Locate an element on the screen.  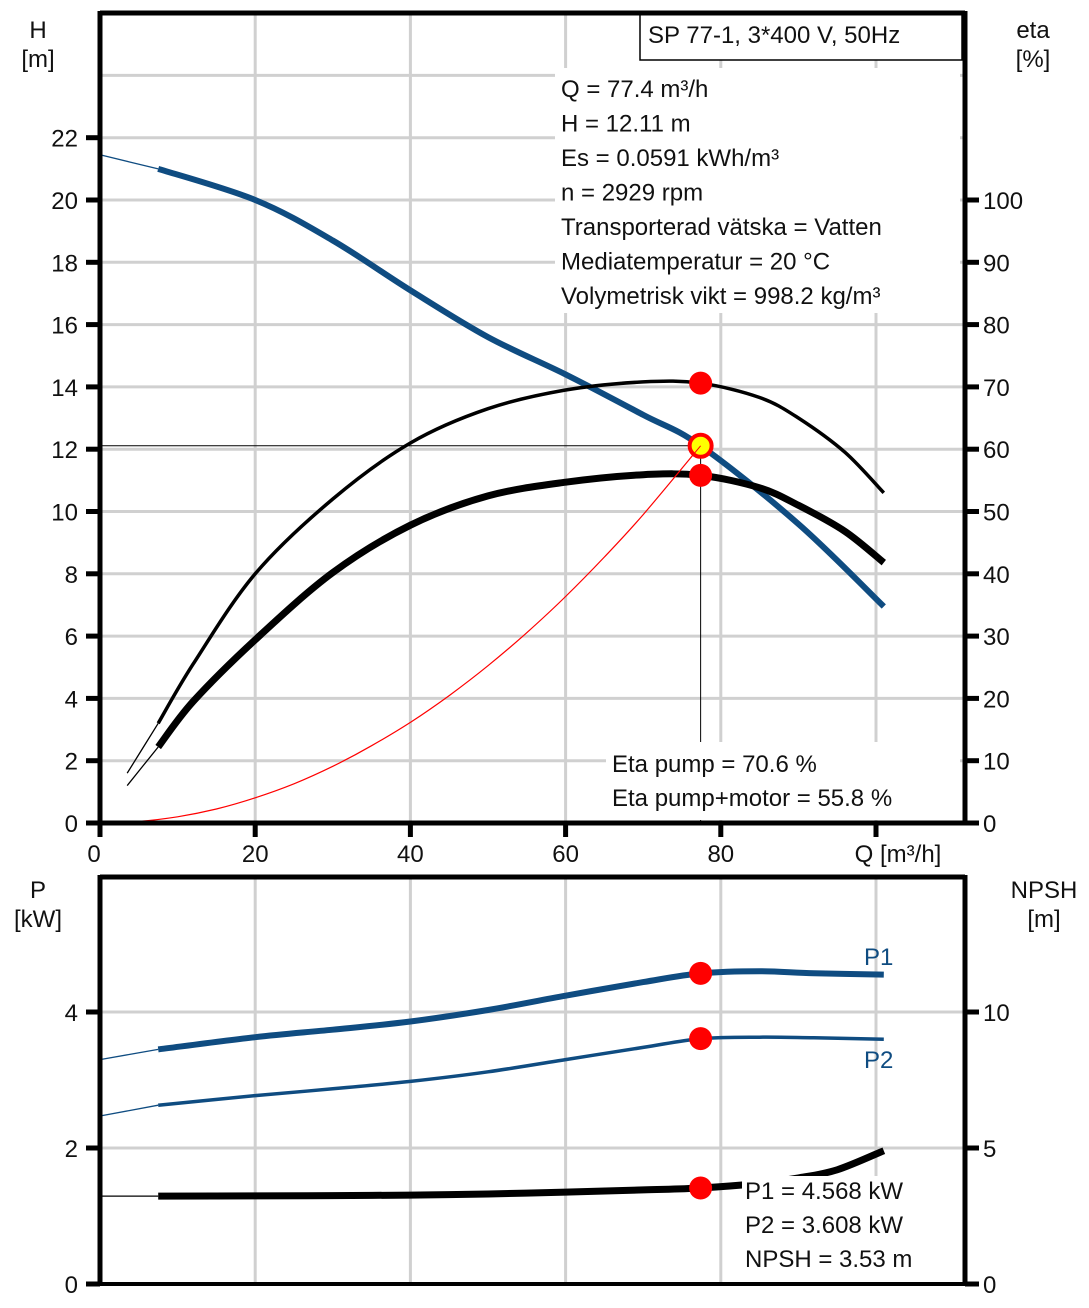
title-box is located at coordinates (801, 36).